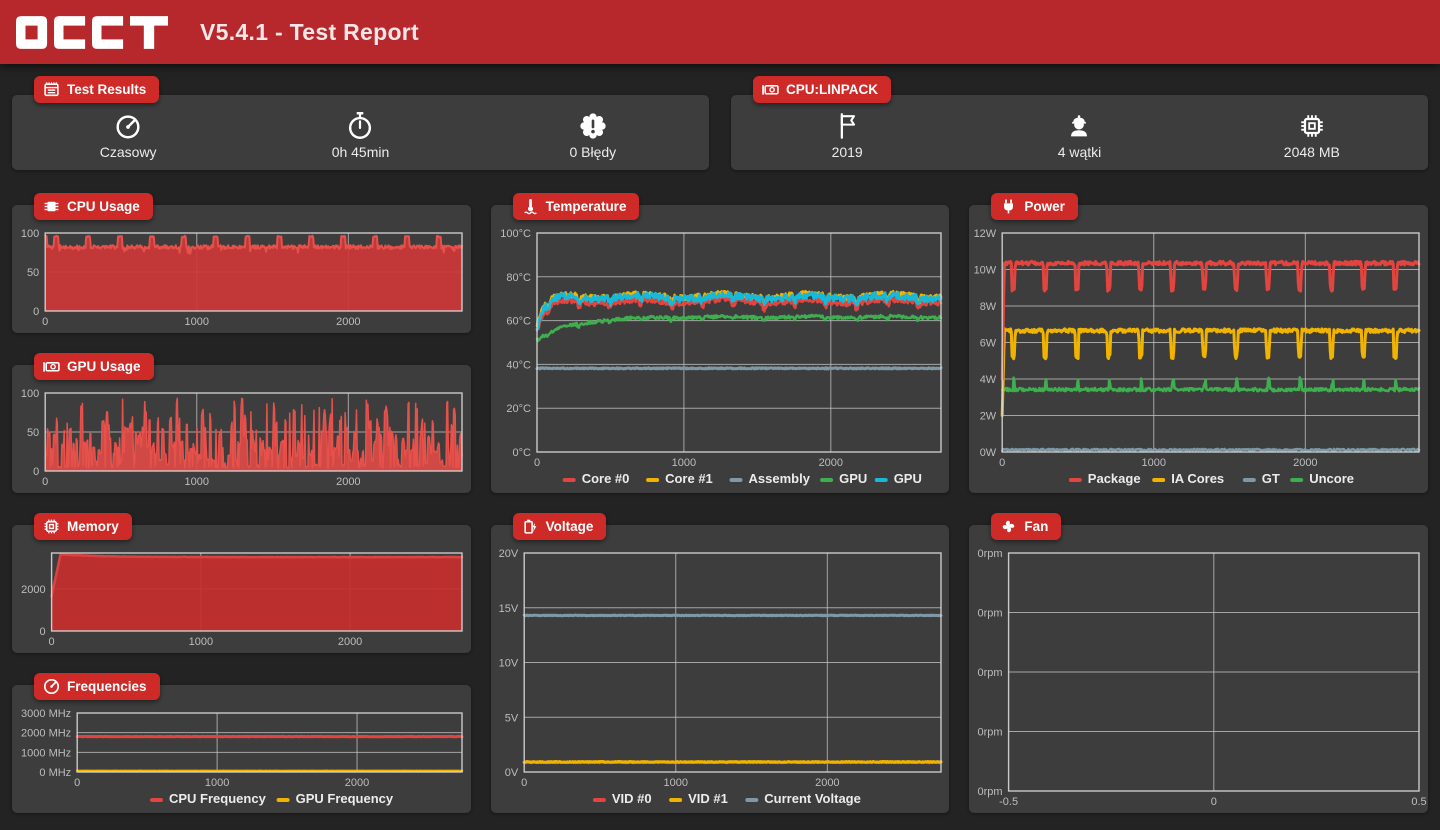  What do you see at coordinates (128, 132) in the screenshot?
I see `stat-test-type: Czasowy` at bounding box center [128, 132].